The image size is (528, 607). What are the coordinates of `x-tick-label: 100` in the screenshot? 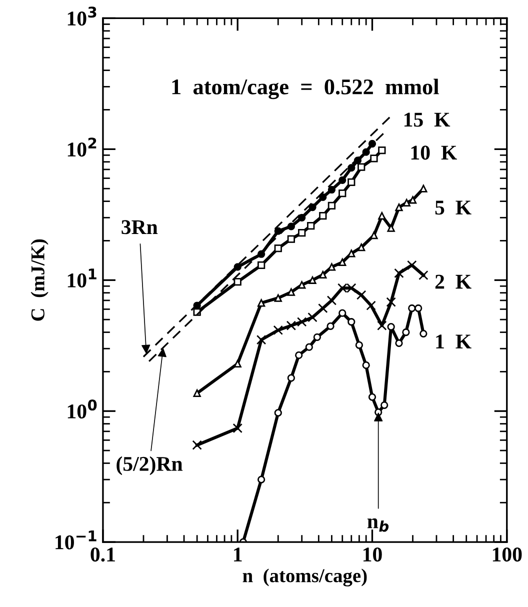 It's located at (507, 555).